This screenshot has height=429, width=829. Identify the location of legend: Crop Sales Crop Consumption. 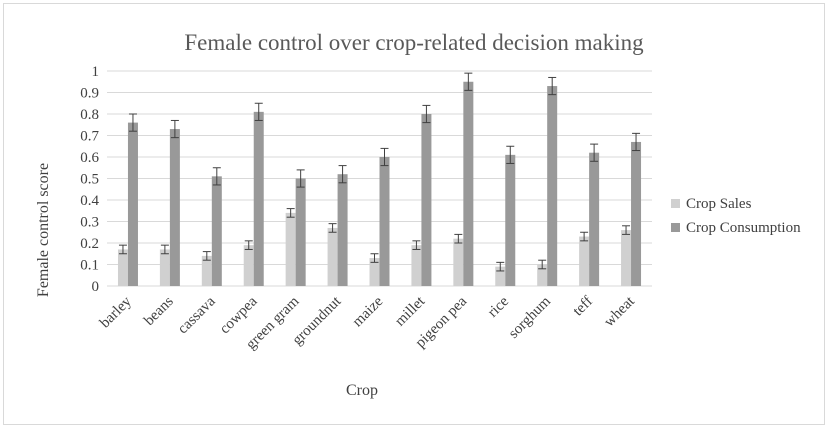
(736, 216).